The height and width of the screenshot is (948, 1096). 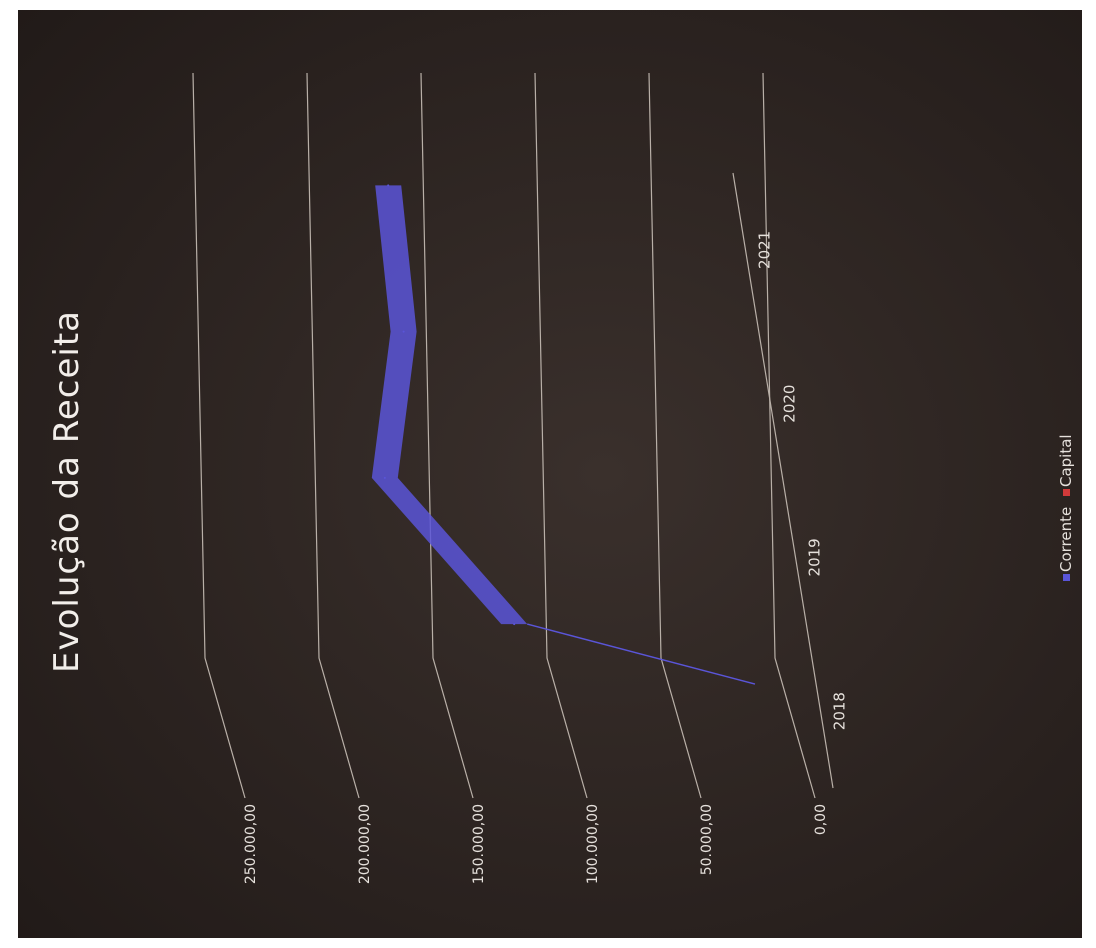 I want to click on y-tick-label: 150.000,00, so click(x=479, y=844).